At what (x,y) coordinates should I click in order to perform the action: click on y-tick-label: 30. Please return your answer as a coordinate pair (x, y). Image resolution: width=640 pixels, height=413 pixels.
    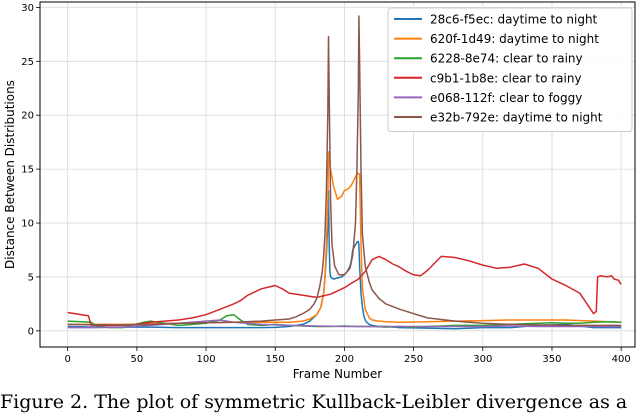
    Looking at the image, I should click on (27, 8).